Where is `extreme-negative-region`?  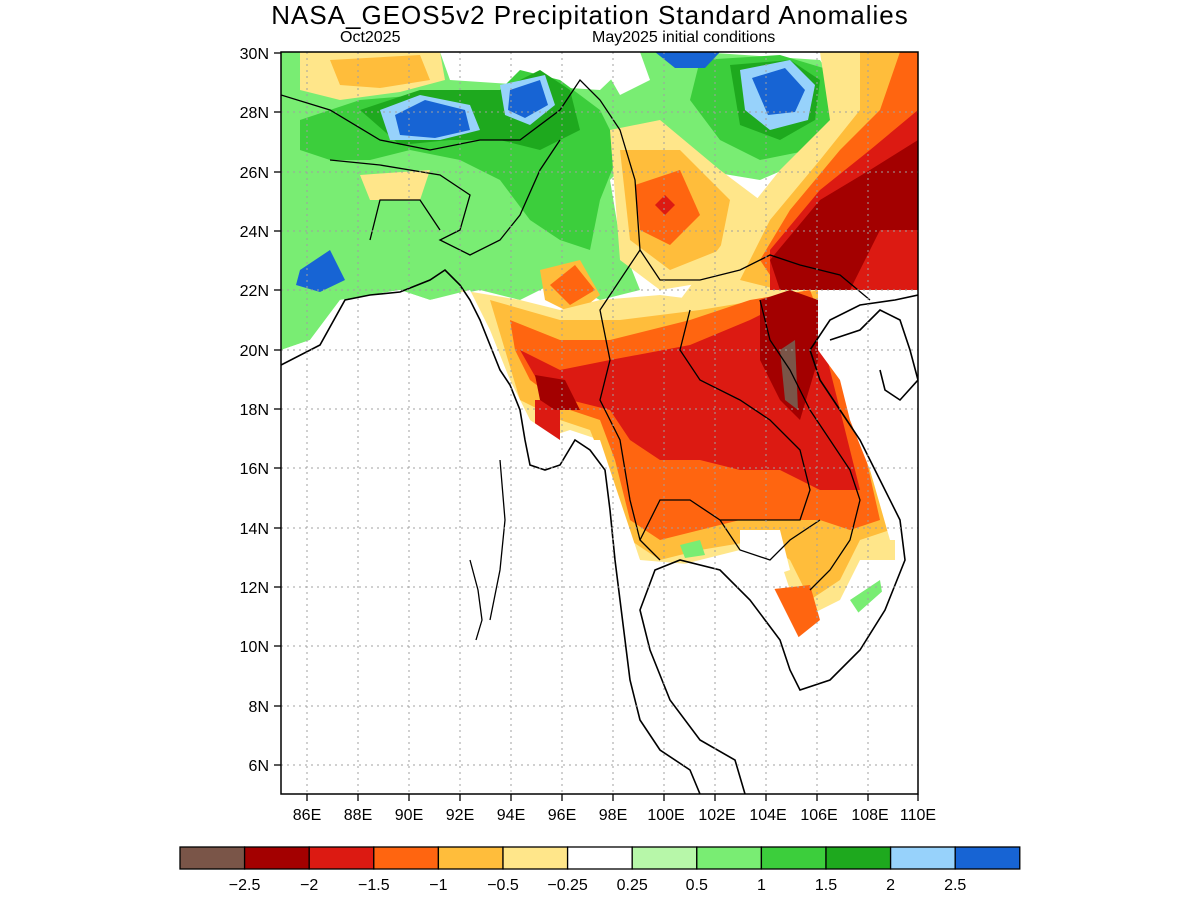 extreme-negative-region is located at coordinates (789, 375).